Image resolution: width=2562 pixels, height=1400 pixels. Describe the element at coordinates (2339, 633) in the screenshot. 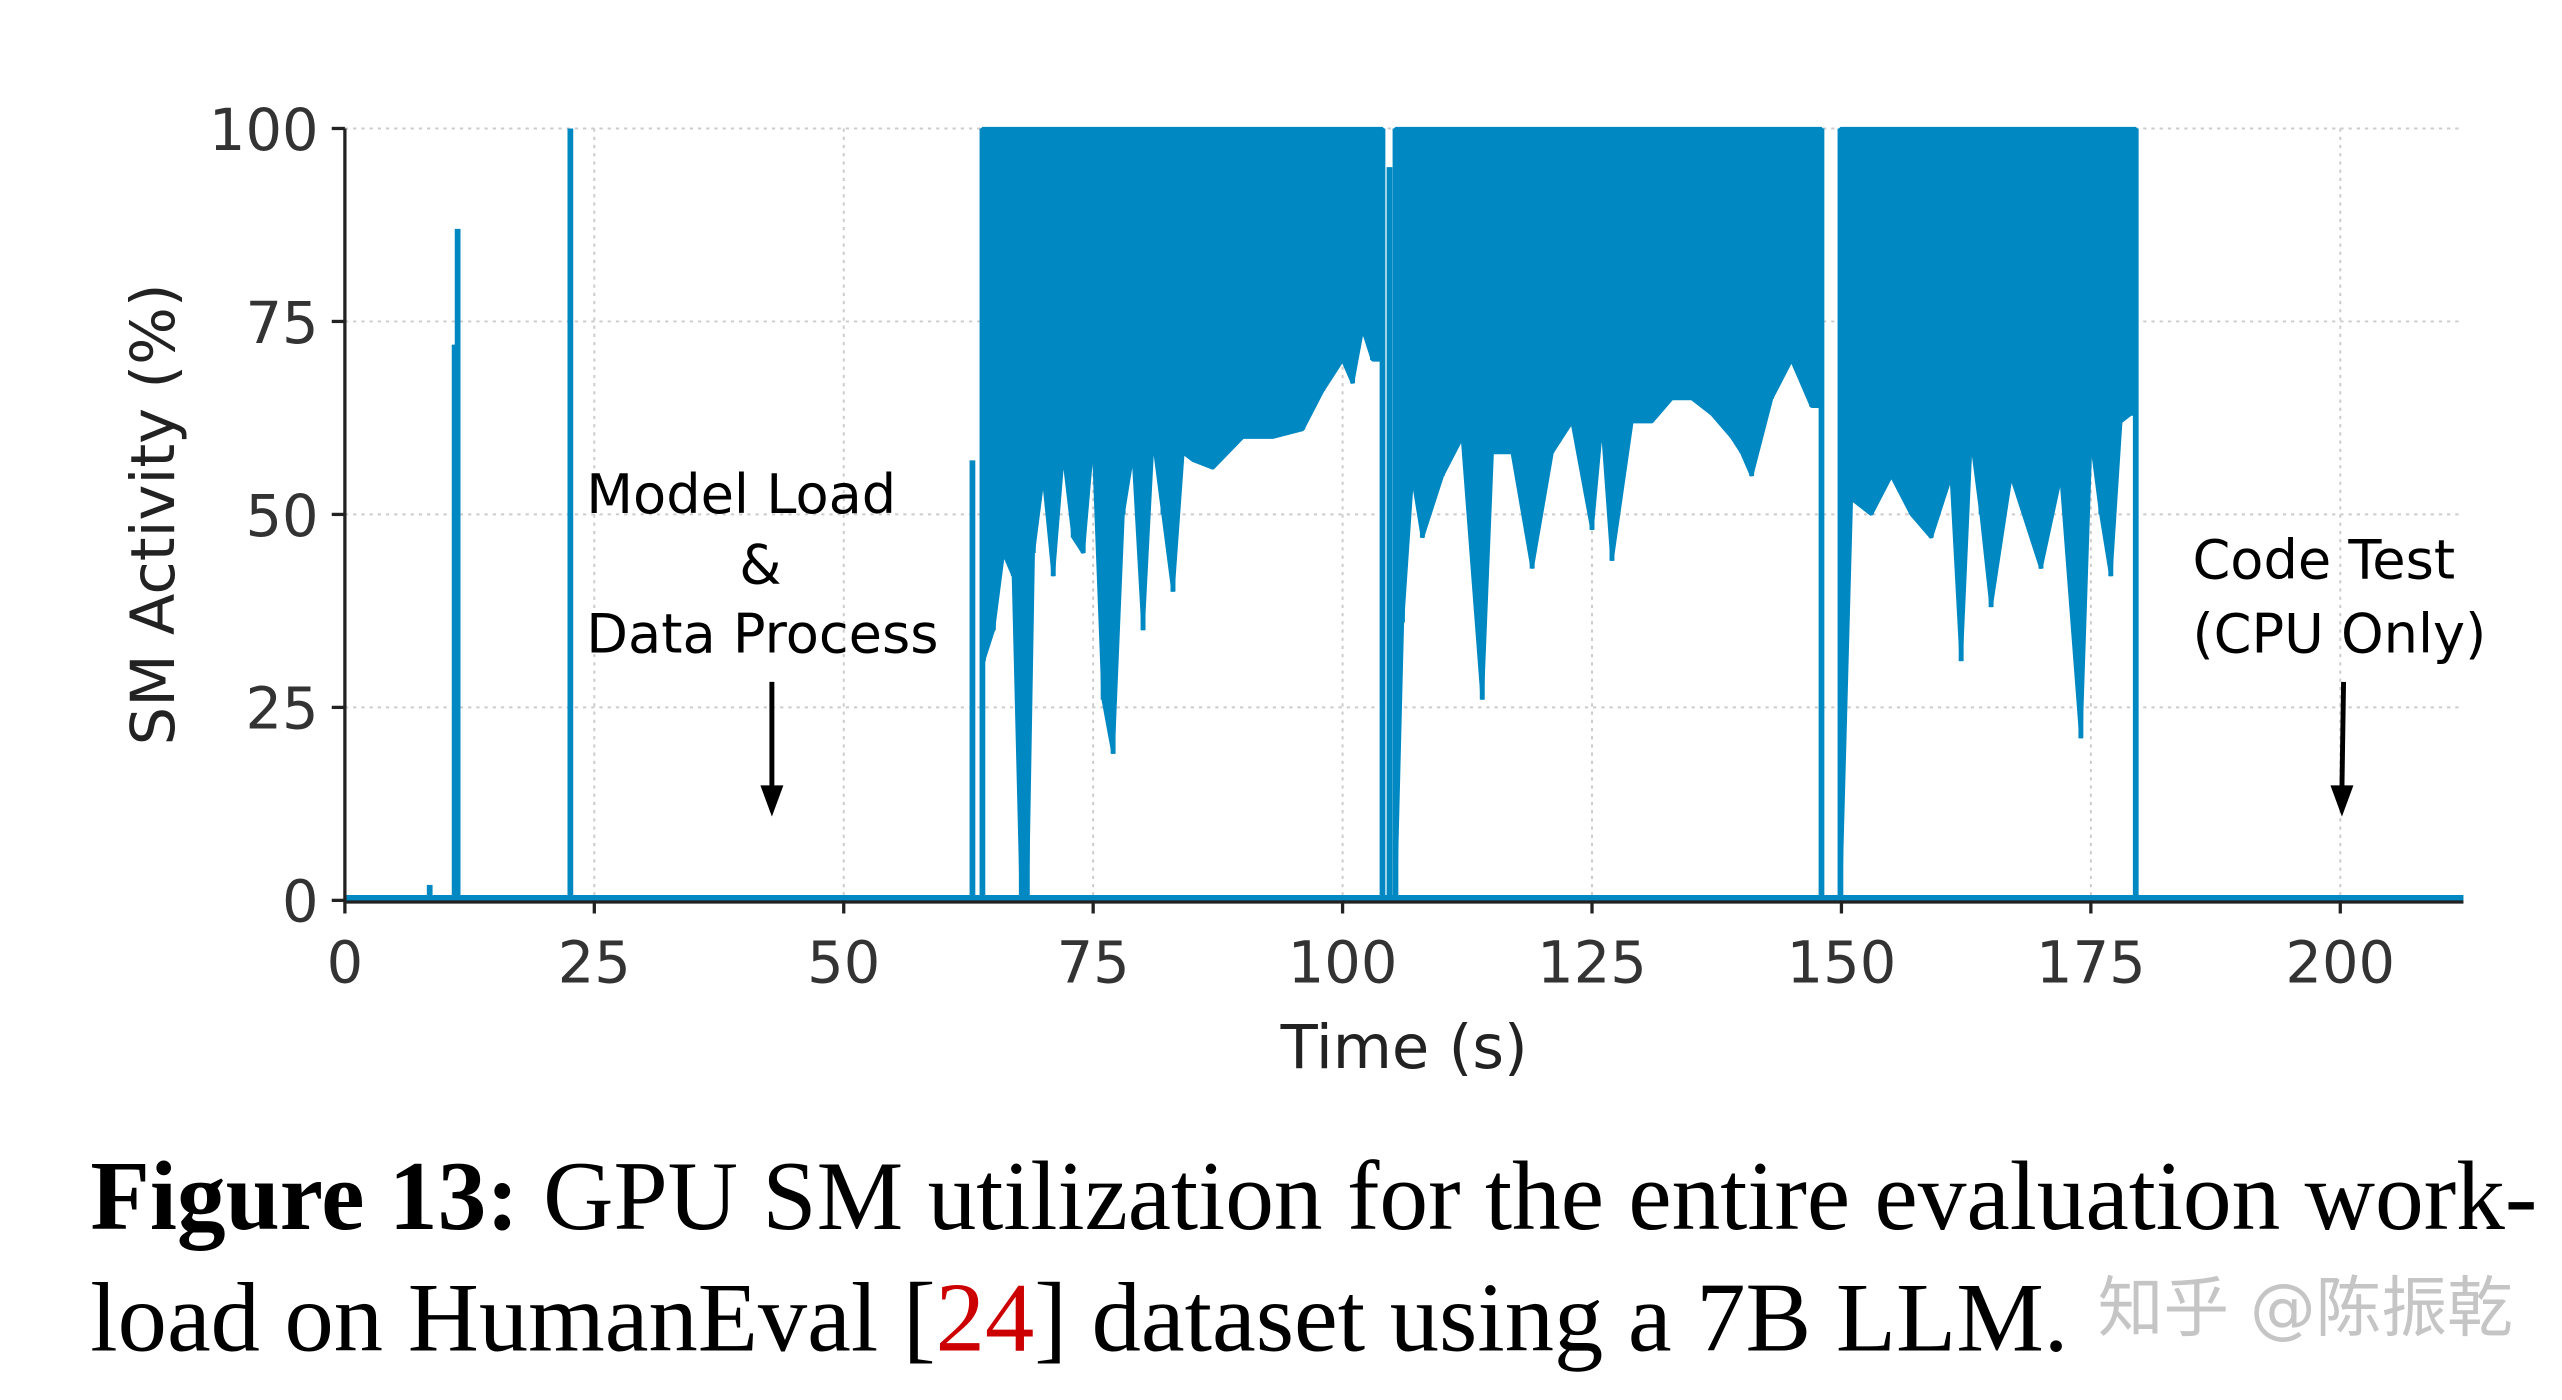

I see `annotation-line: (CPU Only)` at that location.